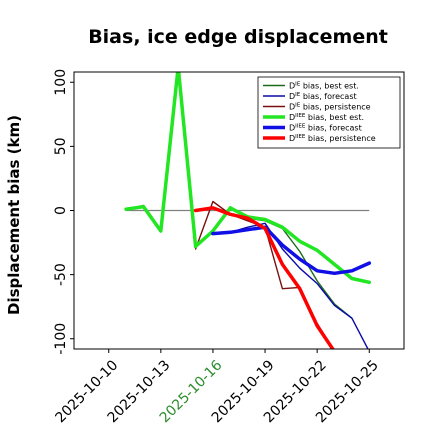  Describe the element at coordinates (61, 339) in the screenshot. I see `y-tick-label: -100` at that location.